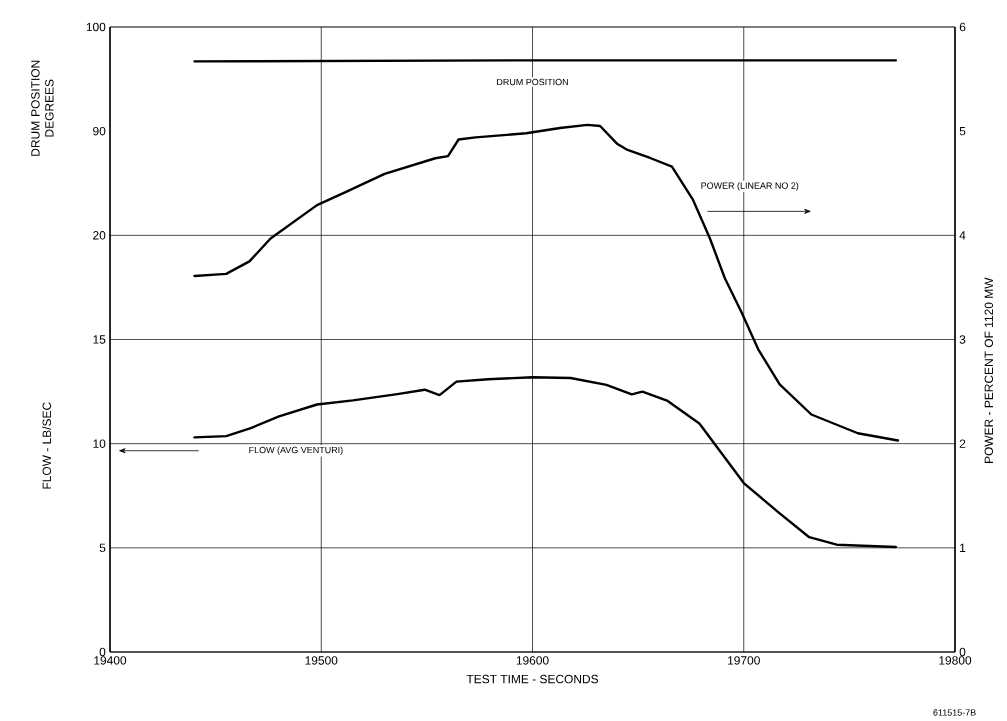 The height and width of the screenshot is (721, 1007). Describe the element at coordinates (962, 131) in the screenshot. I see `y2-tick-label: 5` at that location.